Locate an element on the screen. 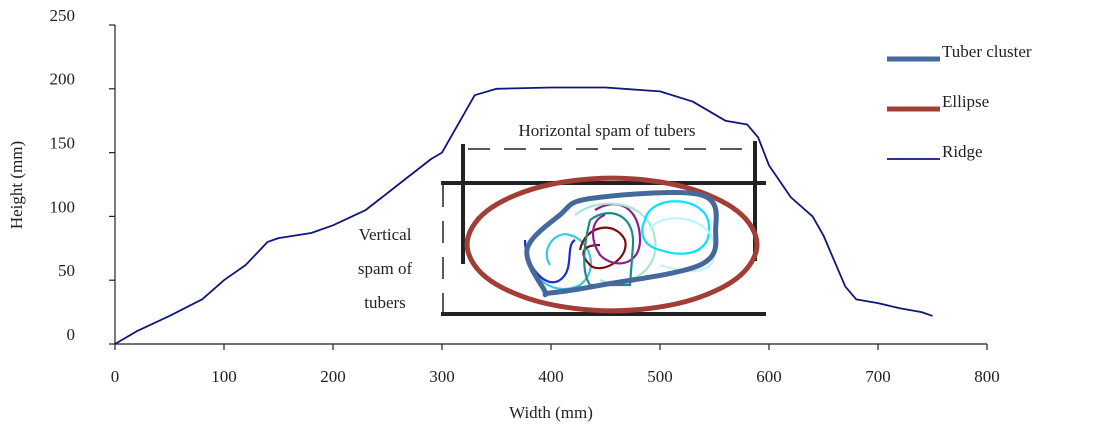 The image size is (1099, 428). x-tick-label: 800 is located at coordinates (987, 376).